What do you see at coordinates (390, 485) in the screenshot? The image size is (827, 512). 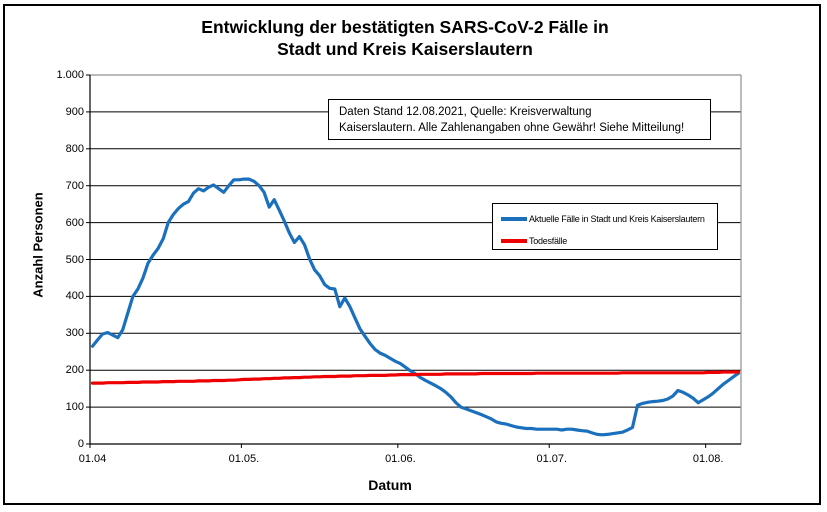 I see `x-axis-title: Datum` at bounding box center [390, 485].